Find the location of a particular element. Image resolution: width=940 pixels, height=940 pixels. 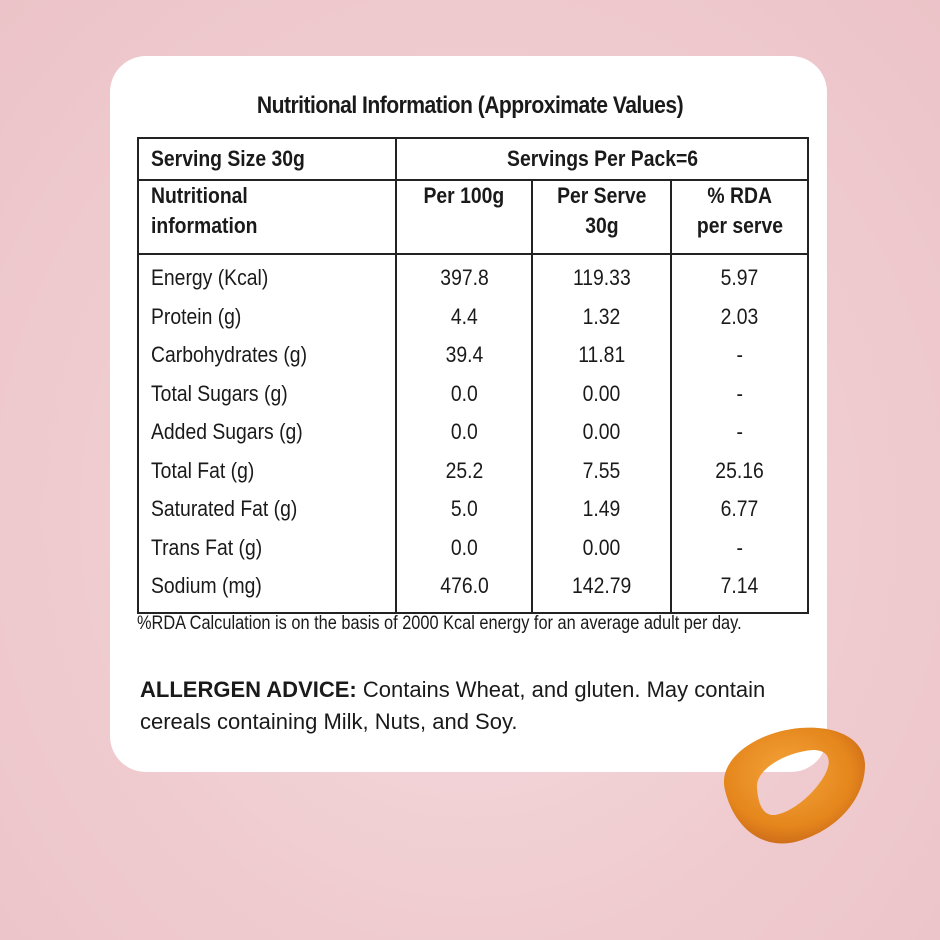

col-header-per-serve-line2: 30g is located at coordinates (602, 225).